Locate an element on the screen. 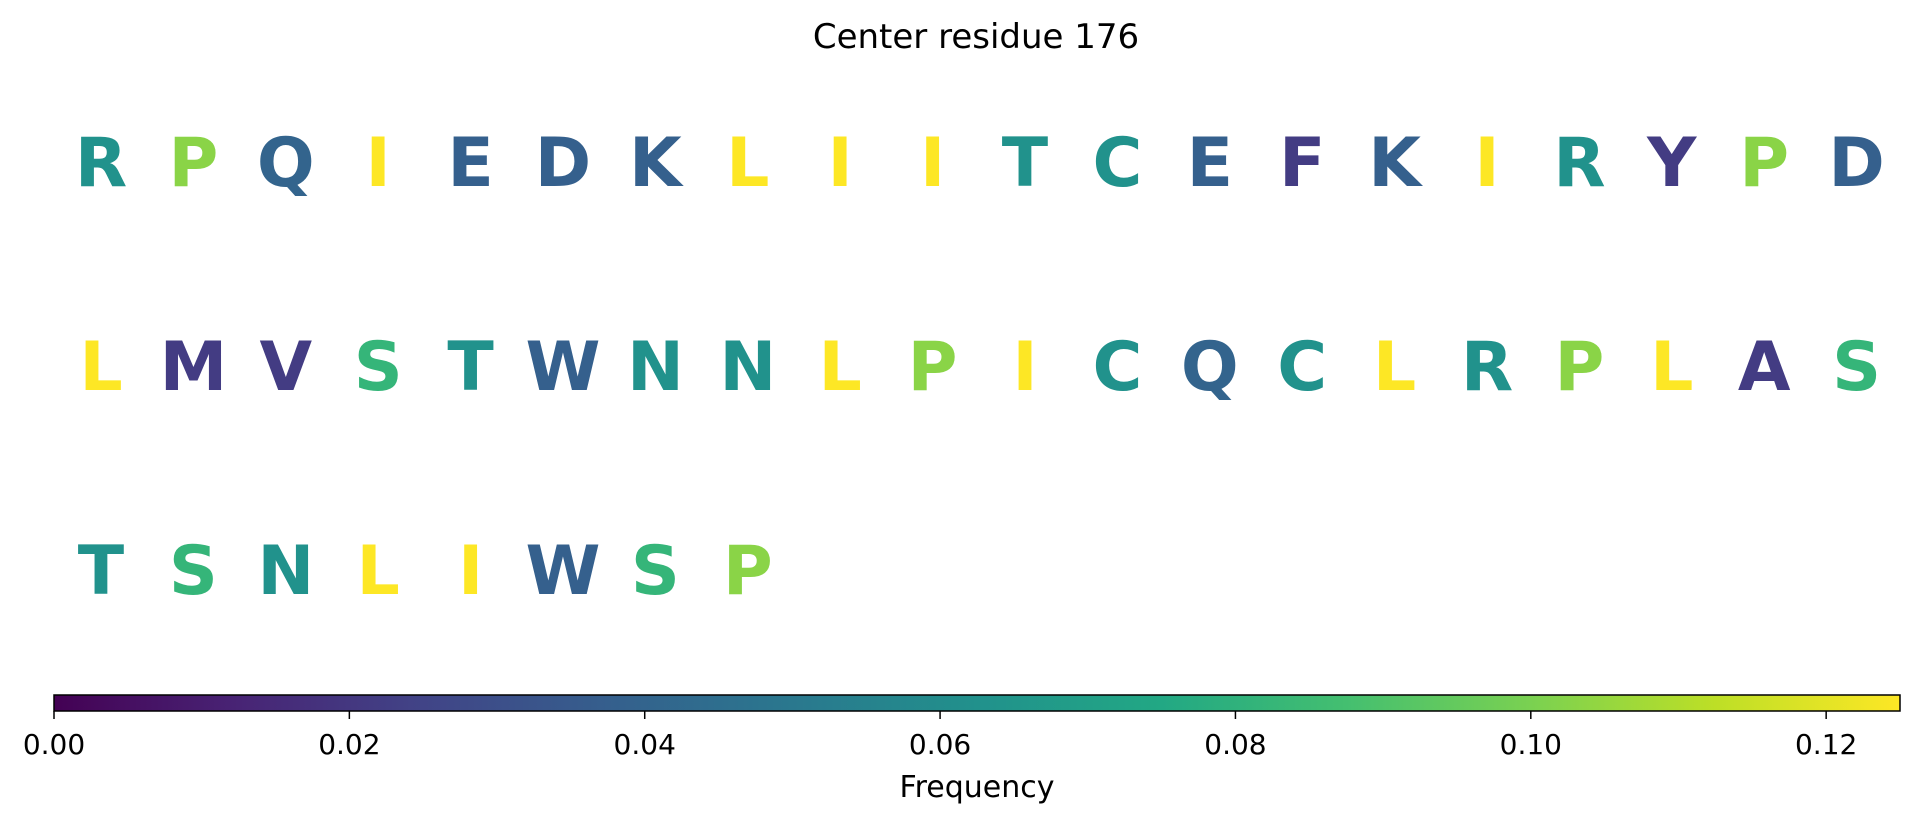  colorbar-ticks: 0.00 0.02 0.04 0.06 0.08 0.10 0.12 is located at coordinates (940, 736).